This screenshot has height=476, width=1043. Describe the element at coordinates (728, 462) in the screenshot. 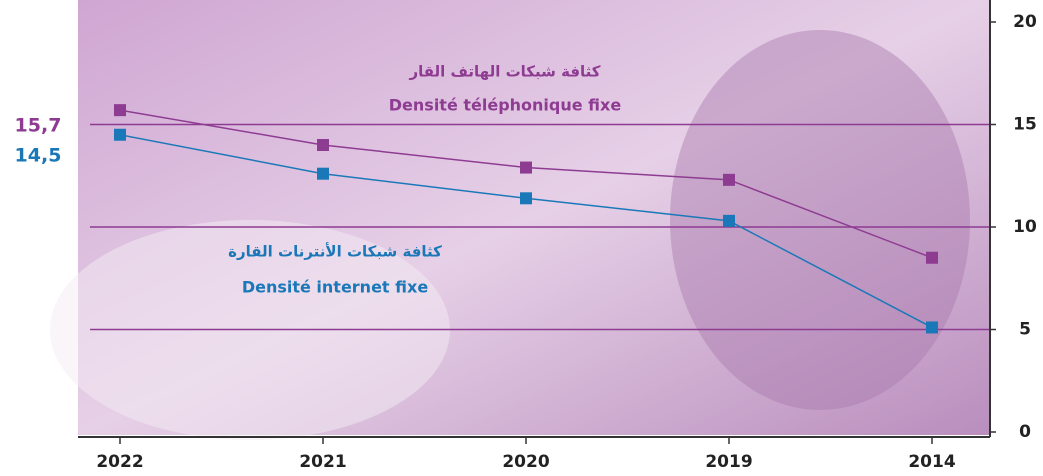

I see `x-tick-label: 2019` at that location.